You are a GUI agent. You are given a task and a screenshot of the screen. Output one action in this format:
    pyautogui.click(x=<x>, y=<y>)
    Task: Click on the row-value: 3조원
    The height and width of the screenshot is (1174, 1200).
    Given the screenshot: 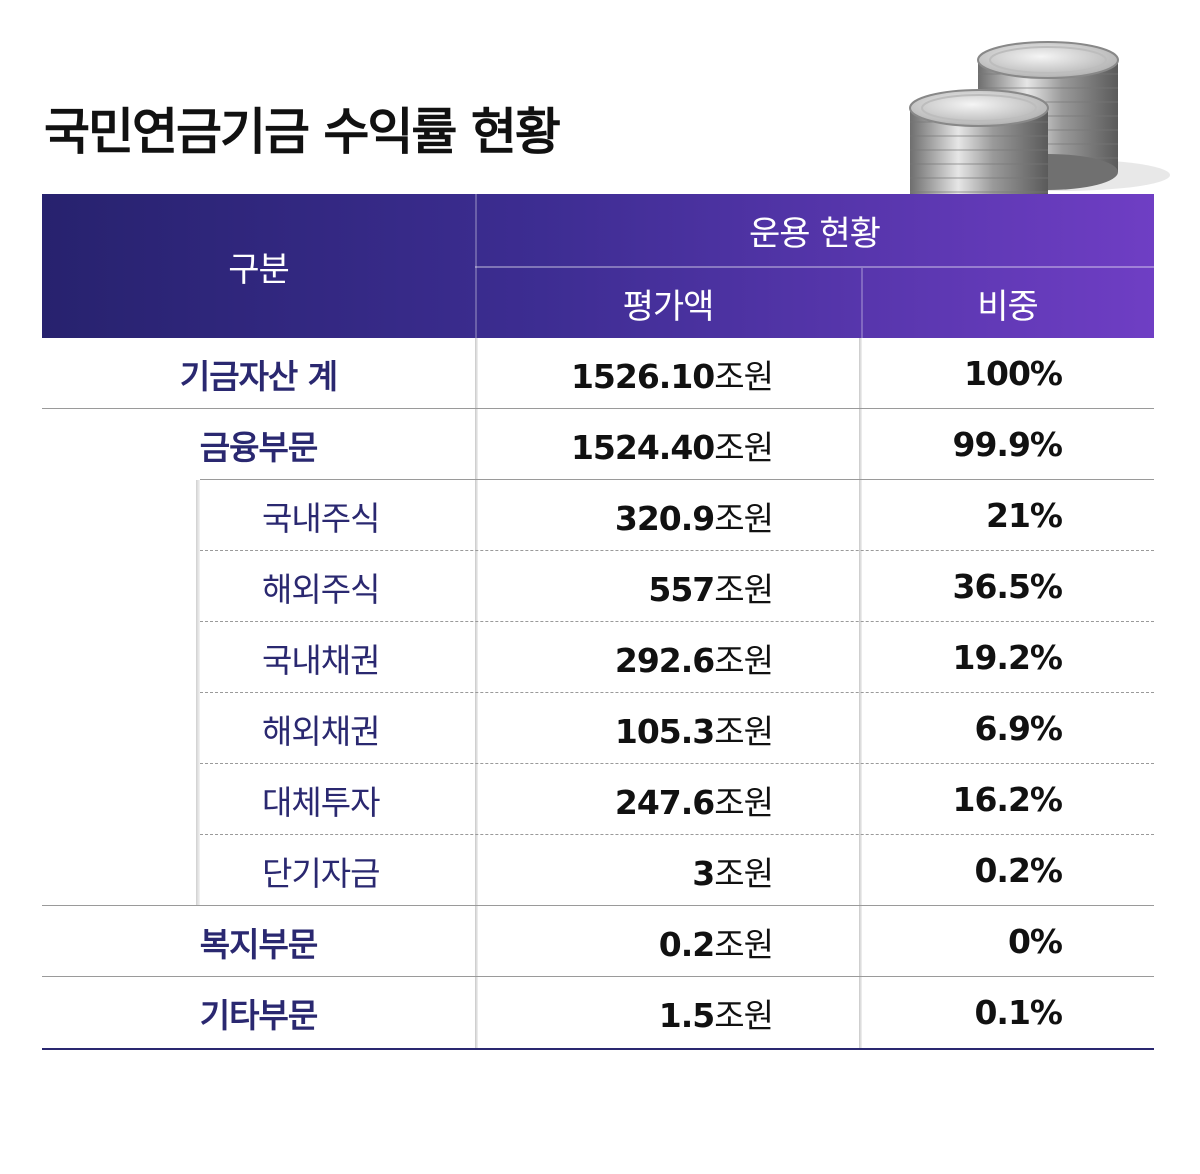 What is the action you would take?
    pyautogui.click(x=668, y=871)
    